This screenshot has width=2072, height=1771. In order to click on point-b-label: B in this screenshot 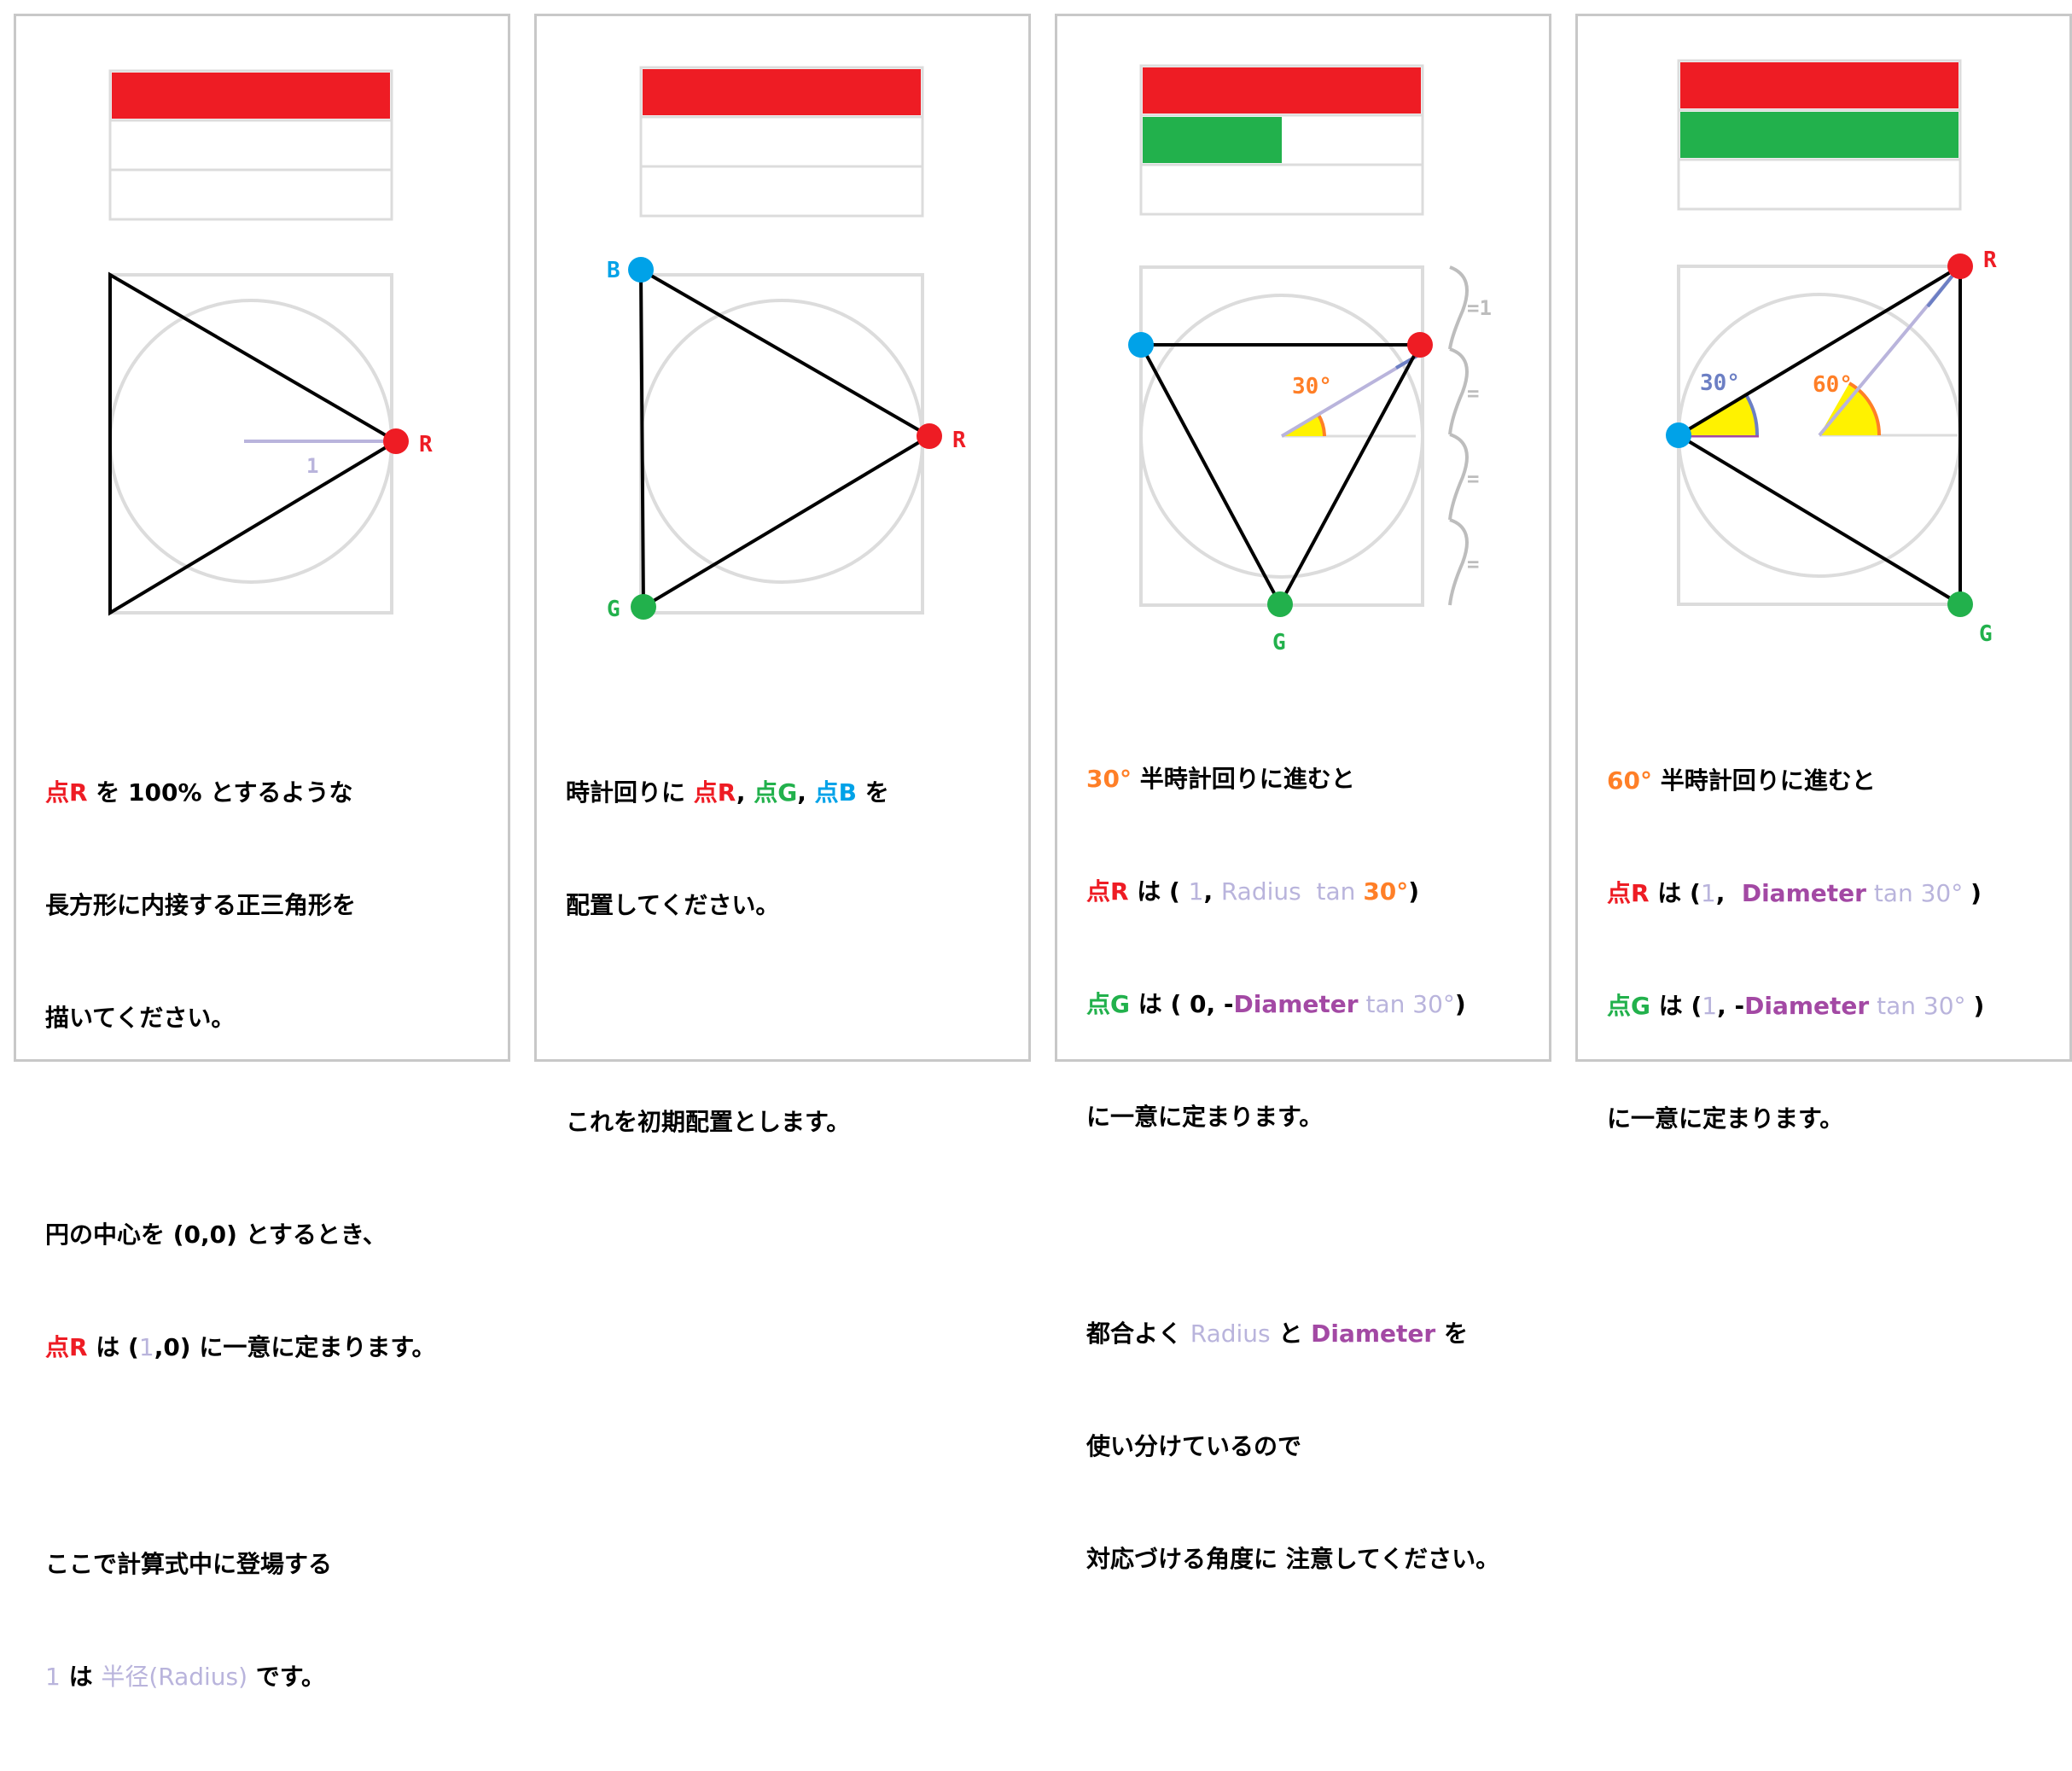, I will do `click(613, 270)`.